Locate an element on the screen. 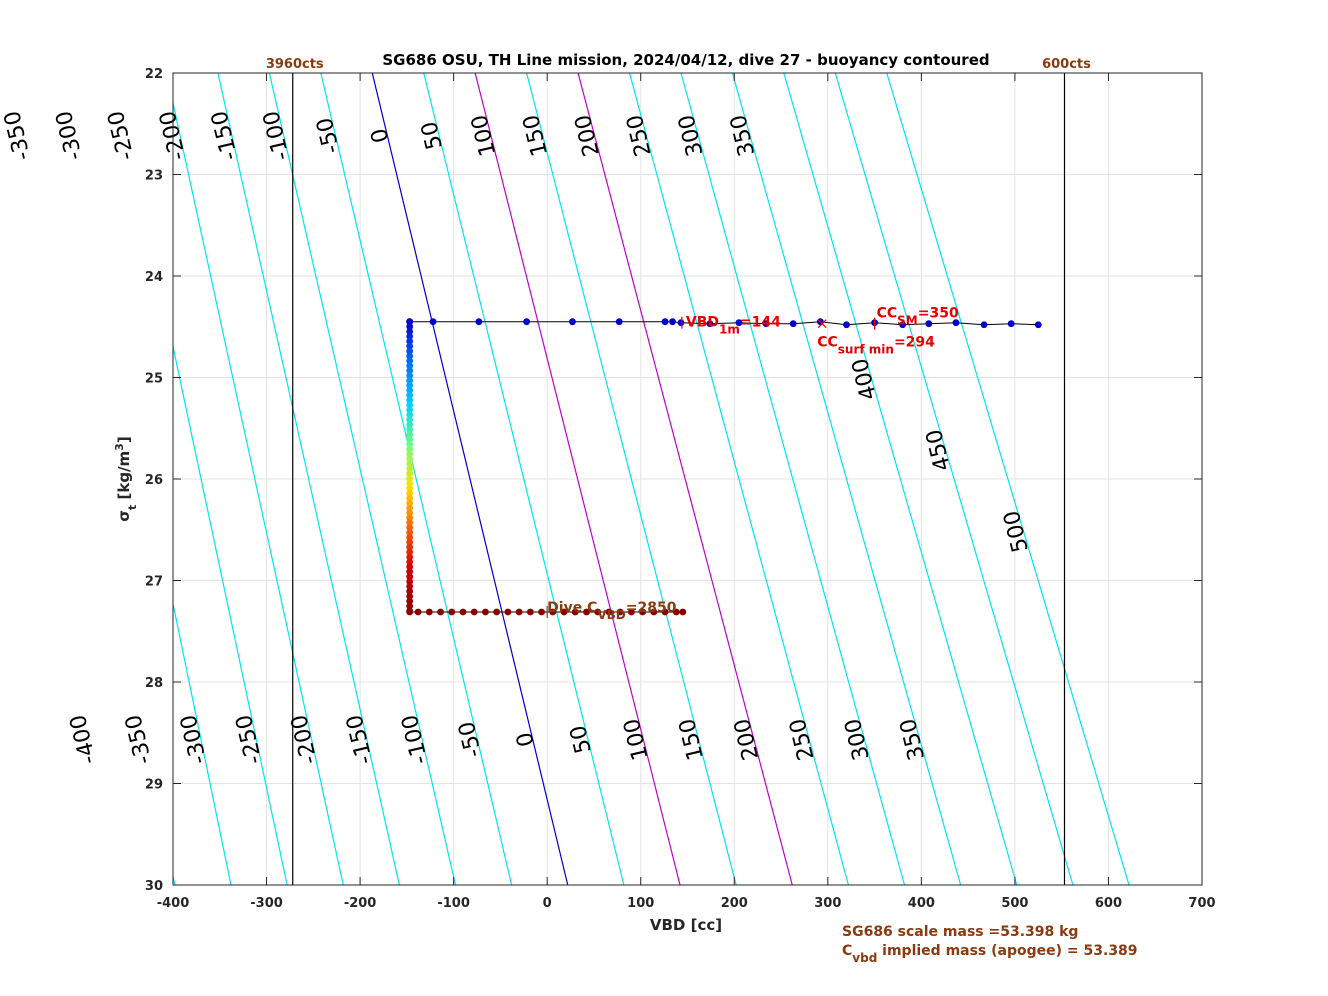 The image size is (1328, 996). contour-label: -100 is located at coordinates (416, 739).